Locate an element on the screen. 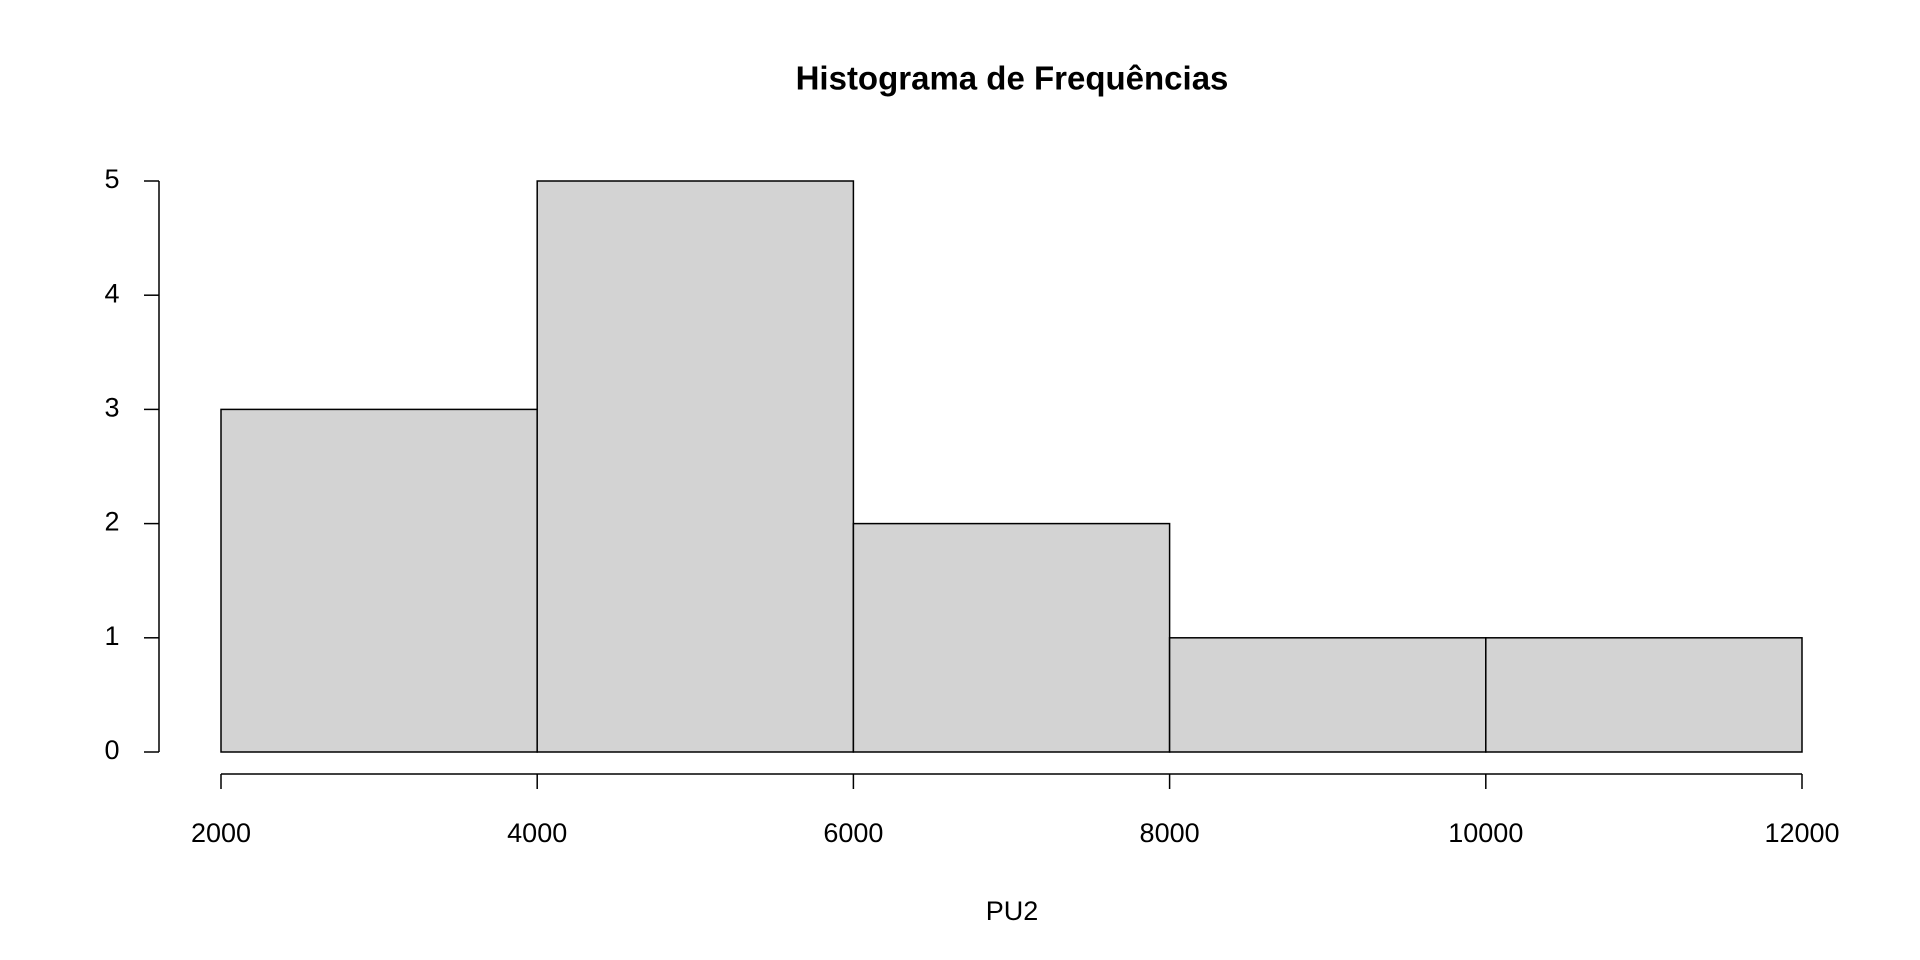 This screenshot has width=1920, height=960. chart-title: Histograma de Frequências is located at coordinates (1012, 78).